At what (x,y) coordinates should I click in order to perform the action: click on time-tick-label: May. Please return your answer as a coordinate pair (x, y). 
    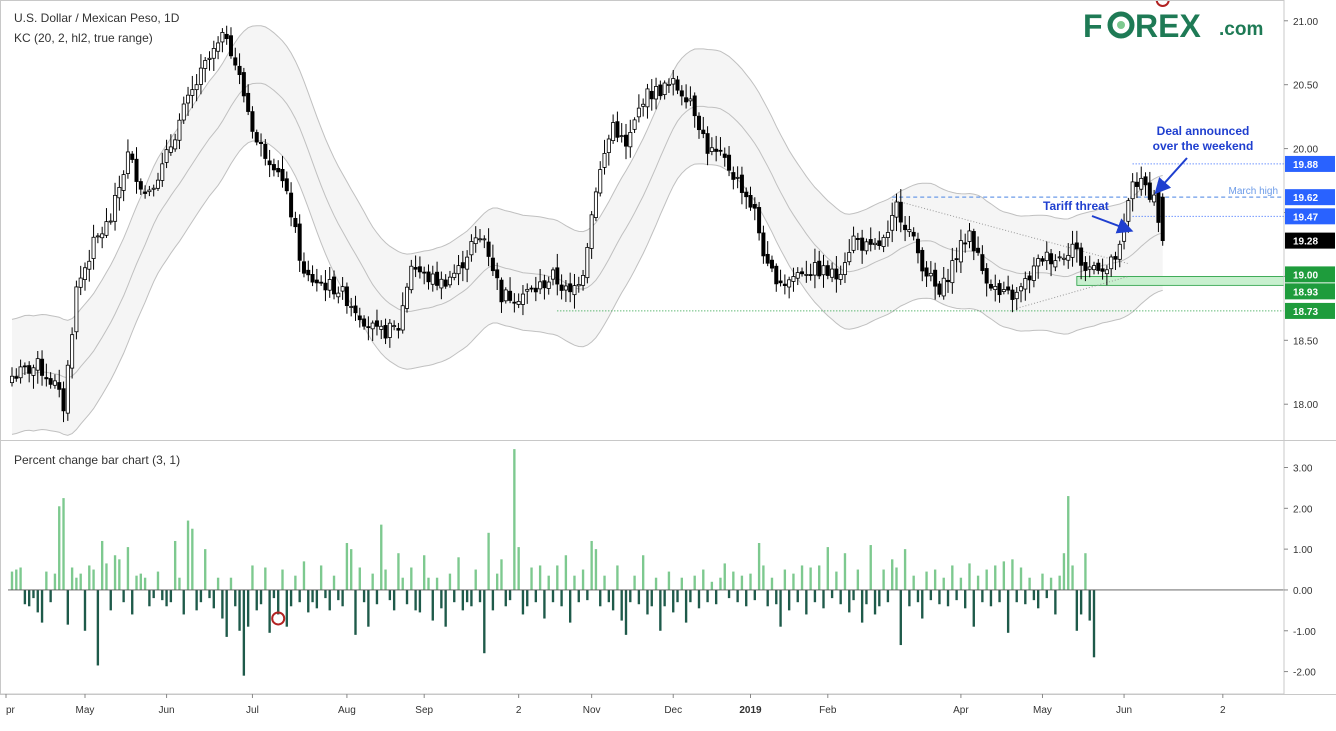
    Looking at the image, I should click on (85, 710).